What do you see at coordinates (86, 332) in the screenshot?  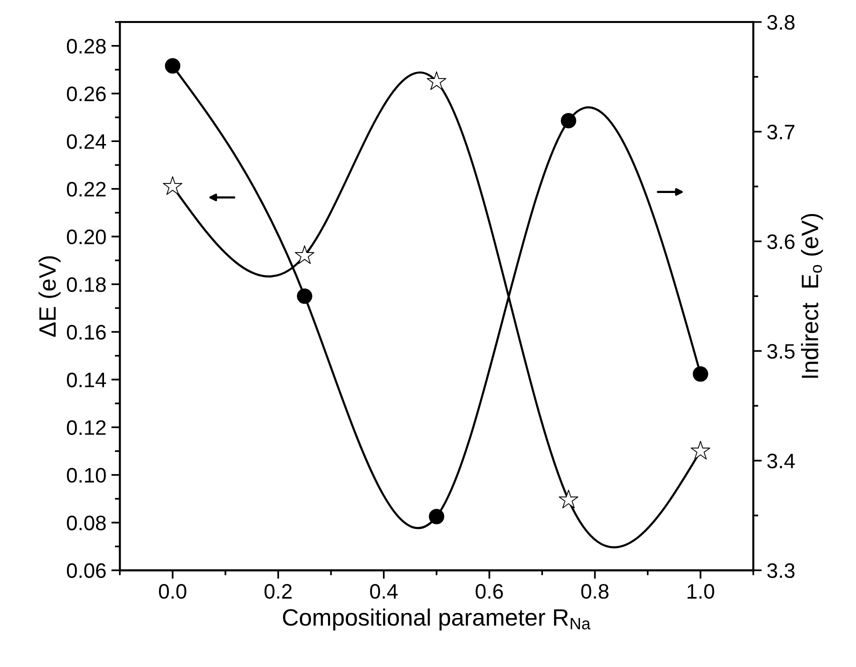 I see `y-tick-label: 0.16` at bounding box center [86, 332].